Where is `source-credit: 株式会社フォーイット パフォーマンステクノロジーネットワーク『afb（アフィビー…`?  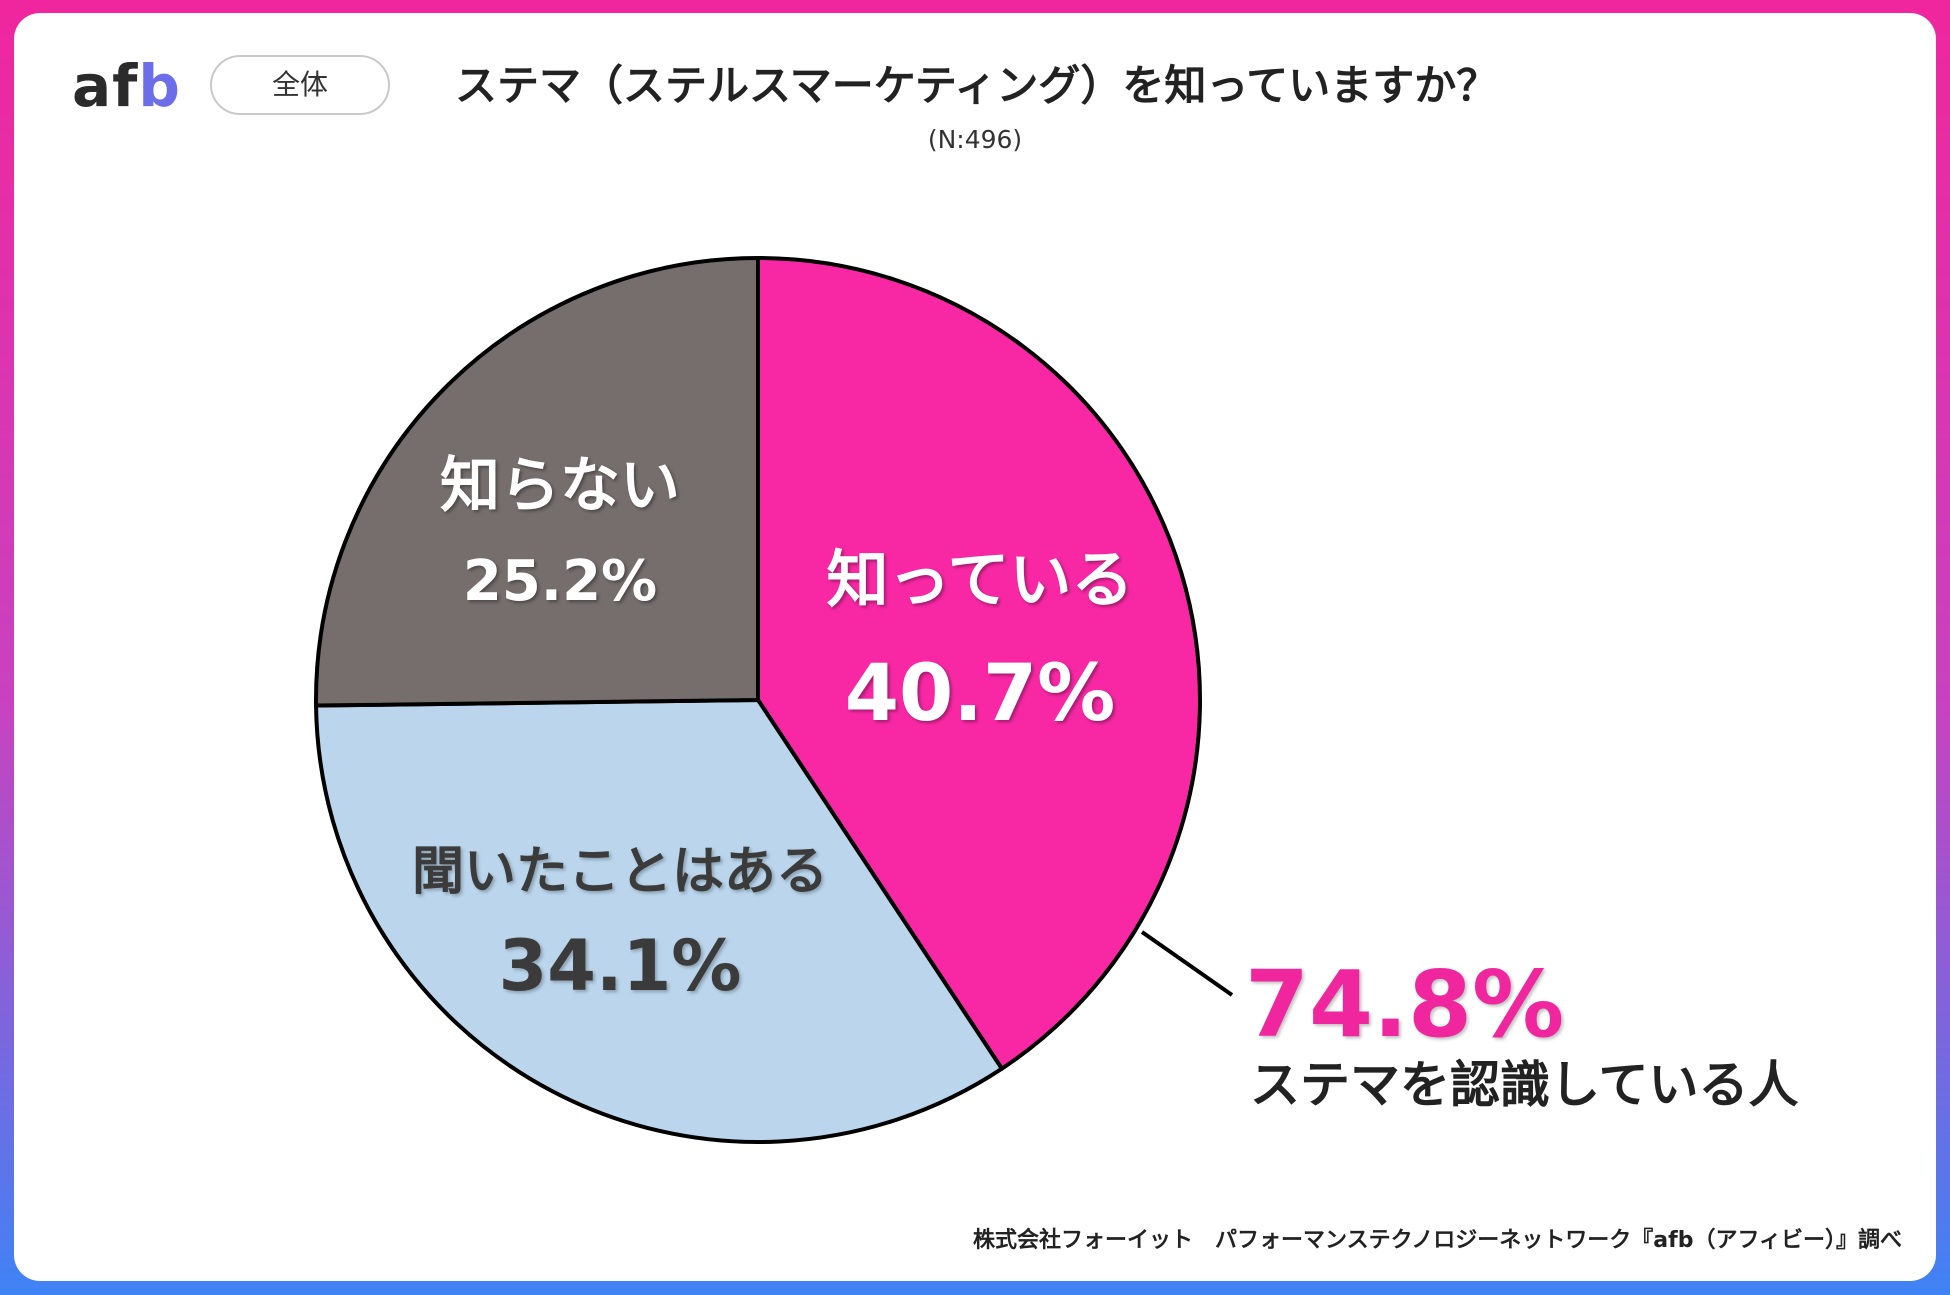
source-credit: 株式会社フォーイット パフォーマンステクノロジーネットワーク『afb（アフィビー… is located at coordinates (1437, 1240).